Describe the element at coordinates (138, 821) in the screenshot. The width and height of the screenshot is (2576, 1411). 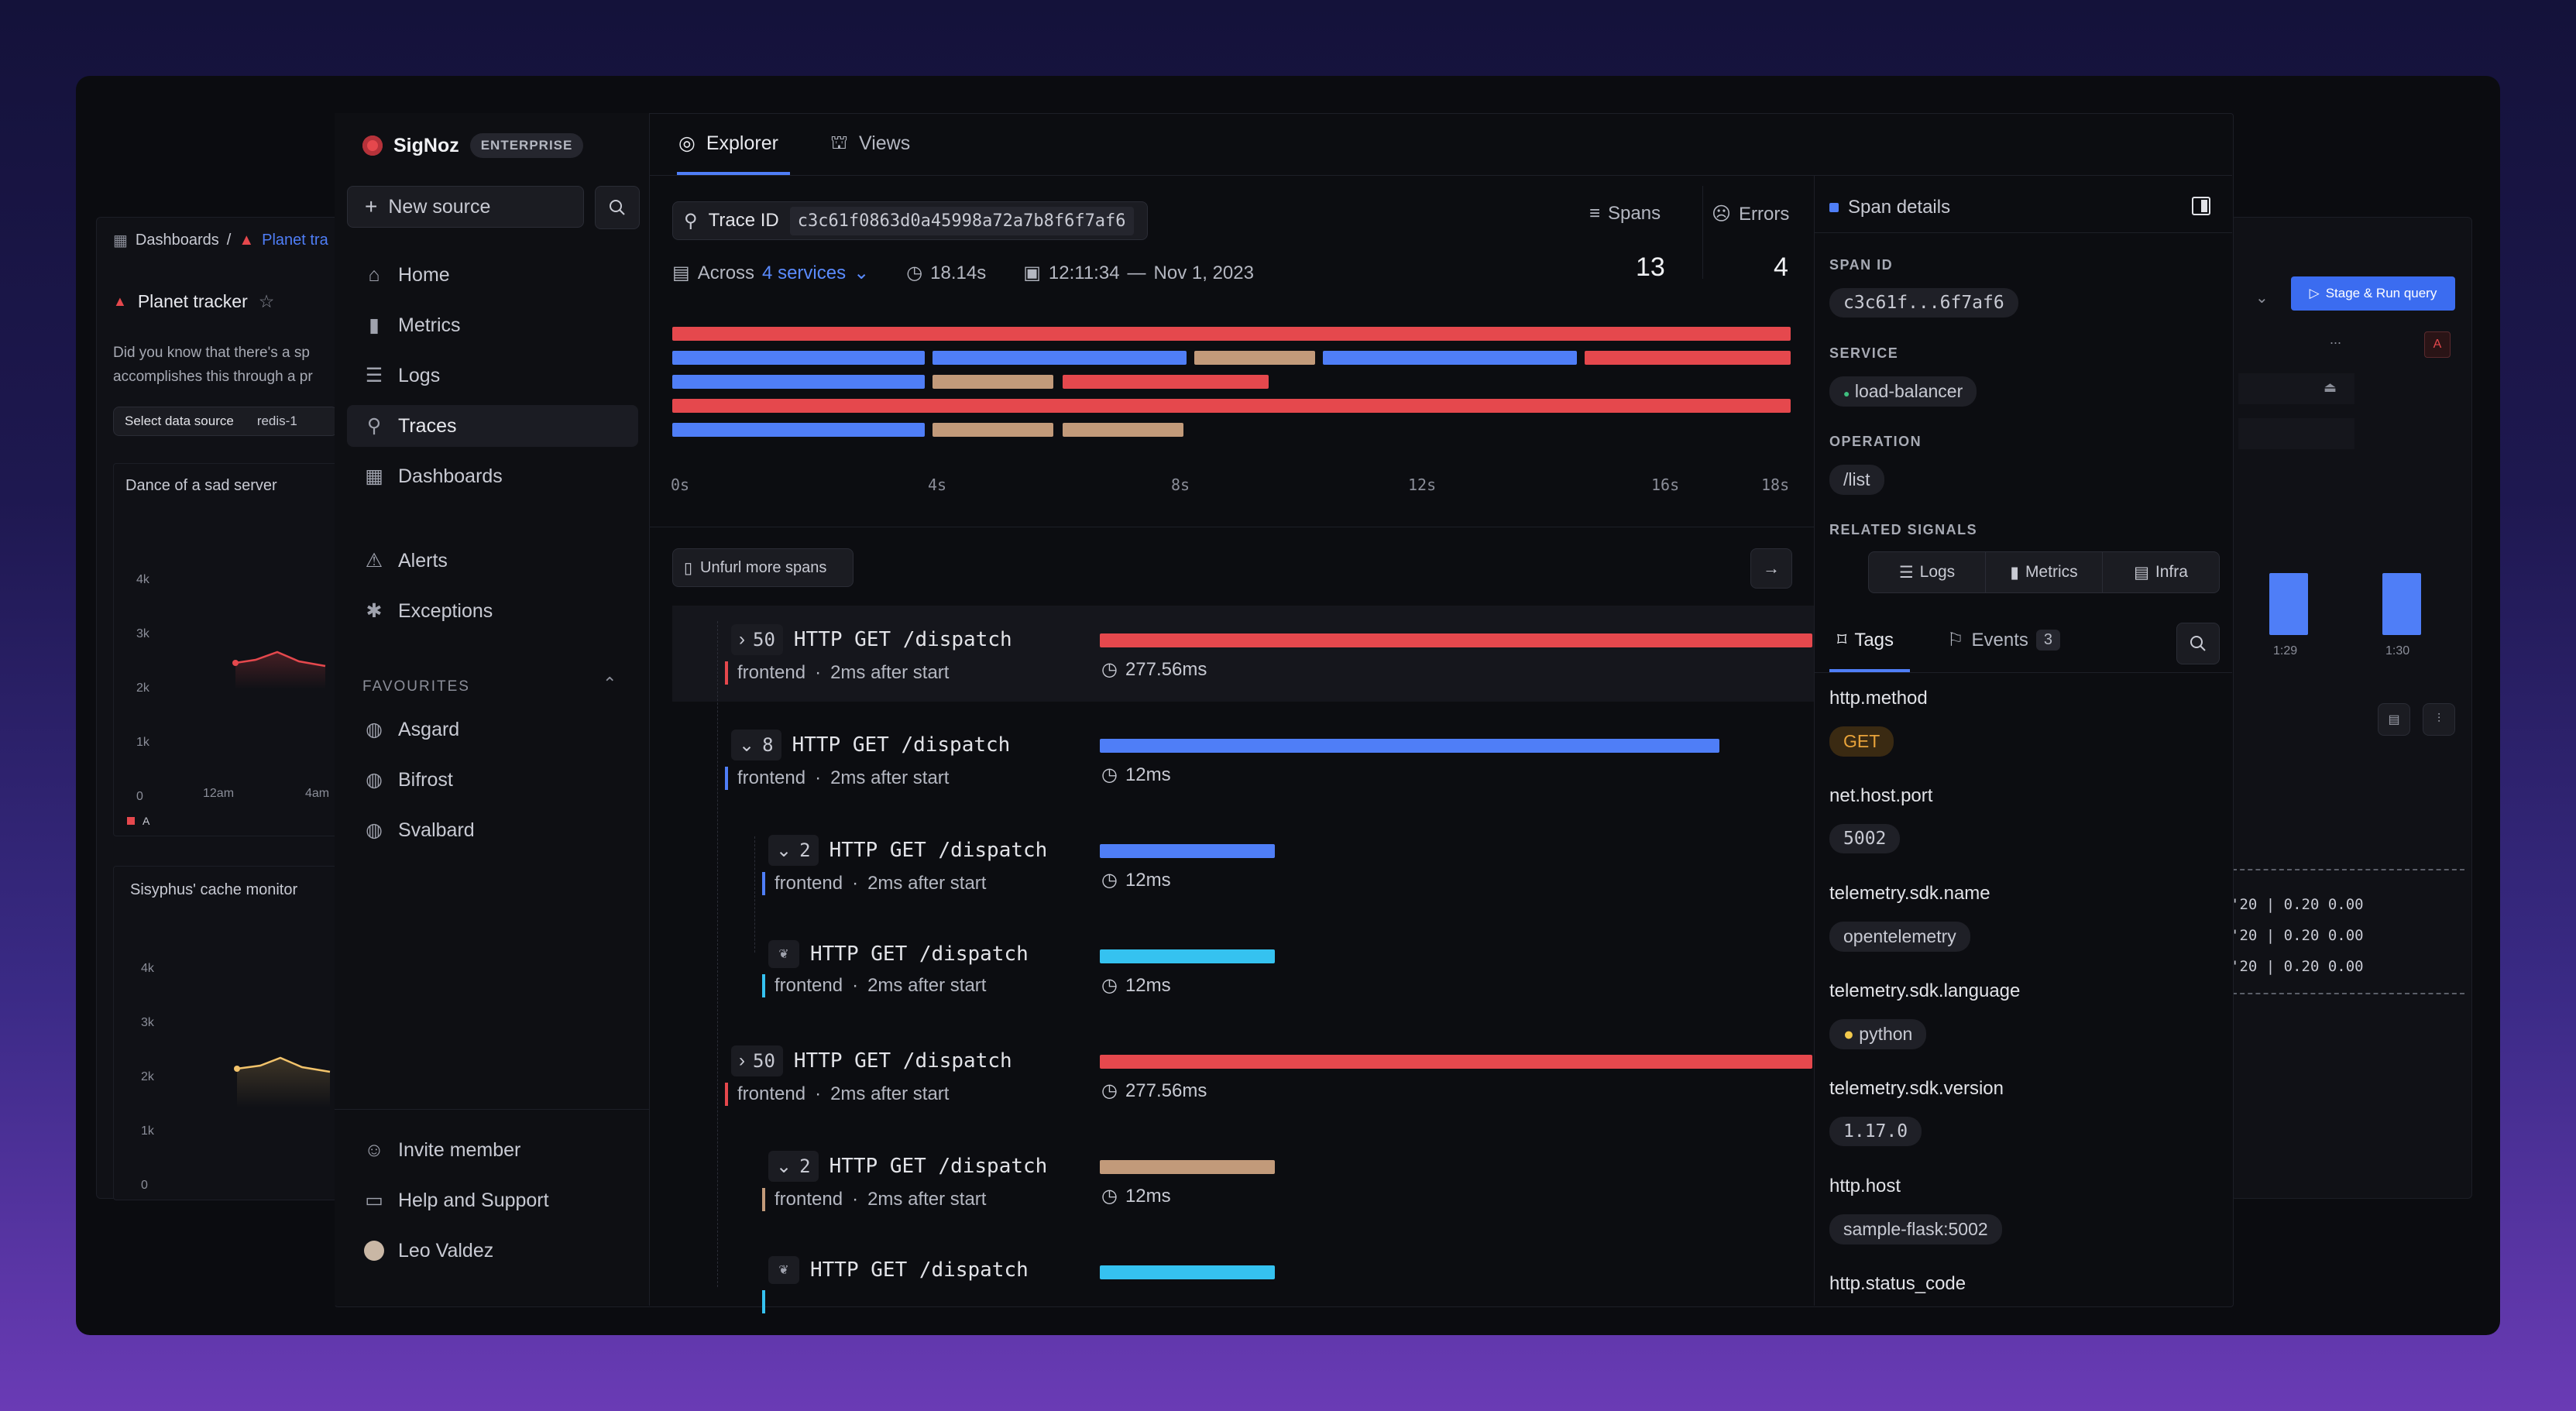
I see `panel-legend: A` at that location.